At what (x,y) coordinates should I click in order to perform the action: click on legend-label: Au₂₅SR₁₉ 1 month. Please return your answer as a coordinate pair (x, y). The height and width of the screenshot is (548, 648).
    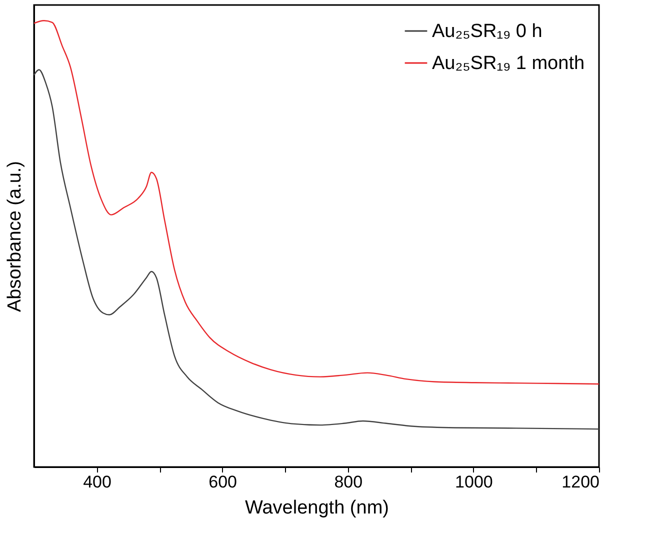
    Looking at the image, I should click on (508, 63).